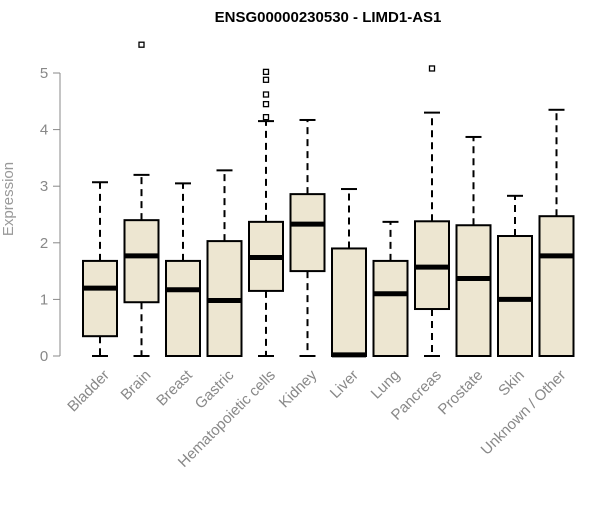  I want to click on y-axis: 0 1 2 3 4 5, so click(50, 215).